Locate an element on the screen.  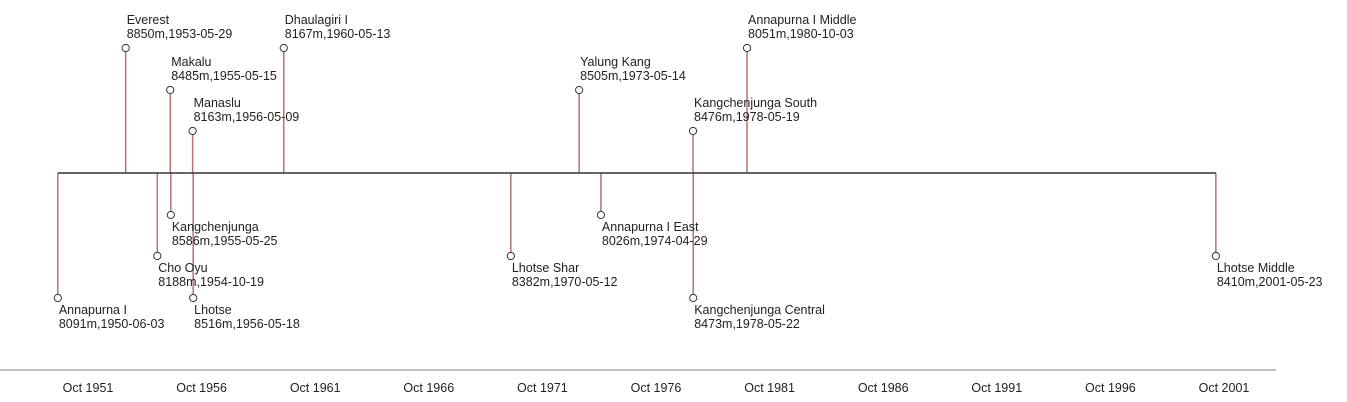
event-name-label: Cho Oyu is located at coordinates (182, 268).